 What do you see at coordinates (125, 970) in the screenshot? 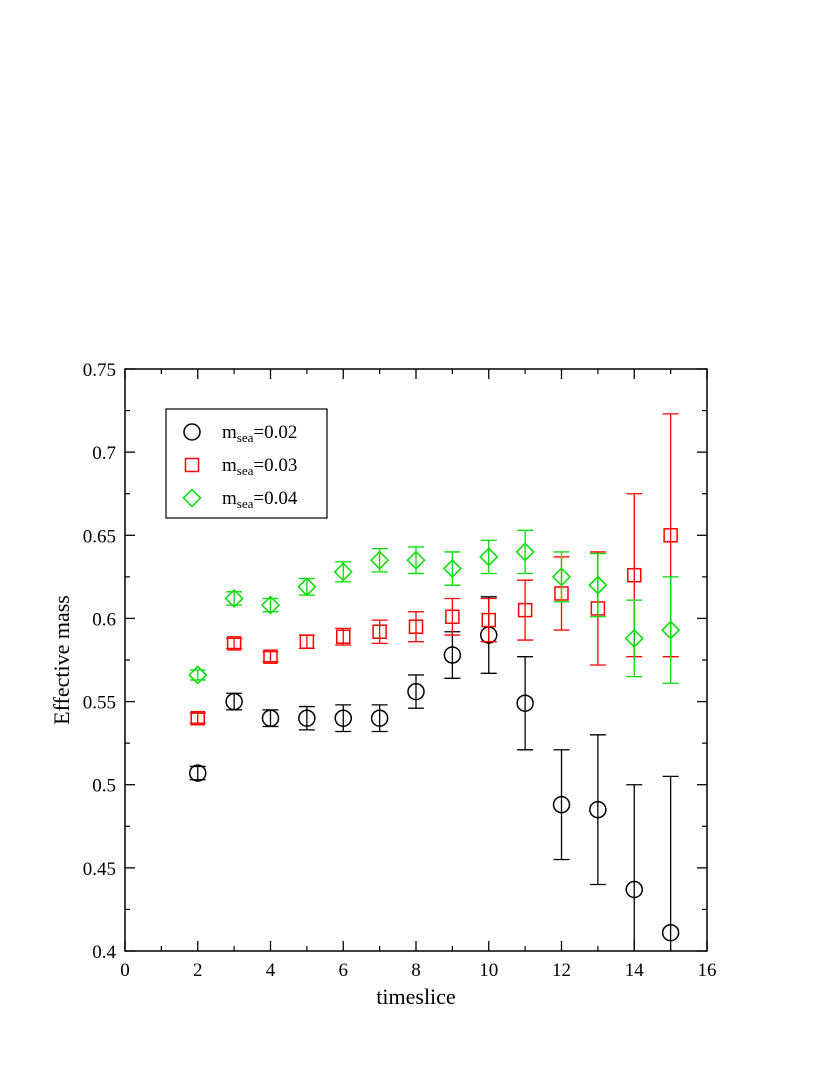
I see `x-tick-label: 0` at bounding box center [125, 970].